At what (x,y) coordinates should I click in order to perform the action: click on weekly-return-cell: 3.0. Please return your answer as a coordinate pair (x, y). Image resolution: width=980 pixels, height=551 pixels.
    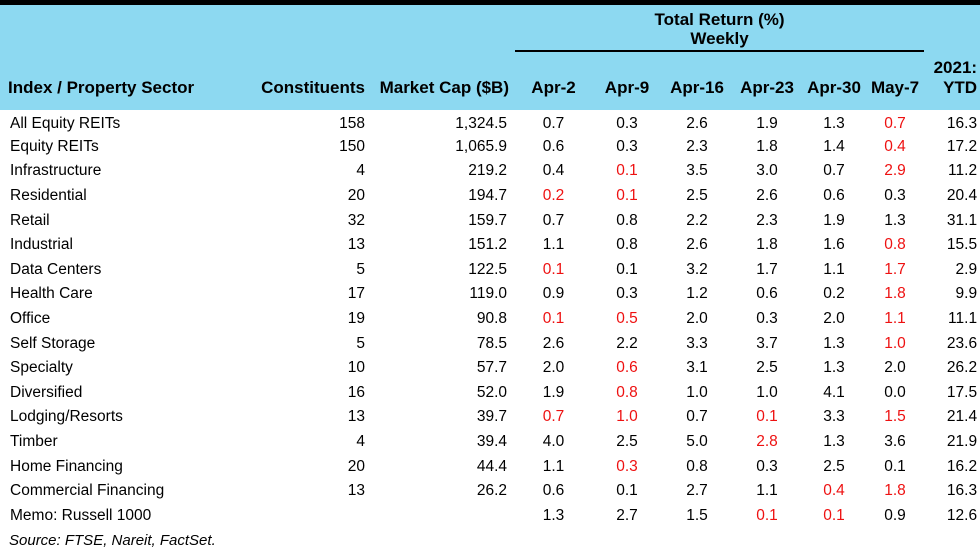
    Looking at the image, I should click on (767, 171).